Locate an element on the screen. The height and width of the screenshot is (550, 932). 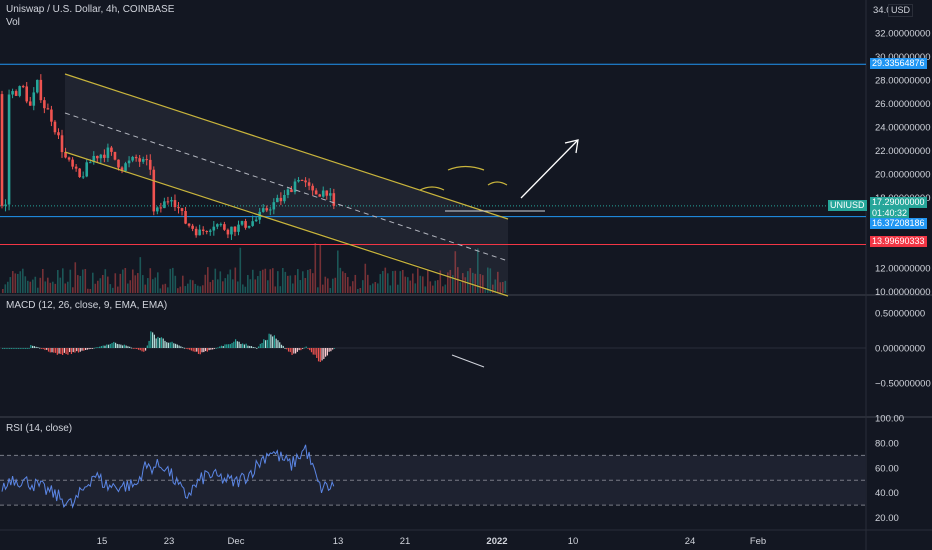
candlesticks is located at coordinates (168, 157).